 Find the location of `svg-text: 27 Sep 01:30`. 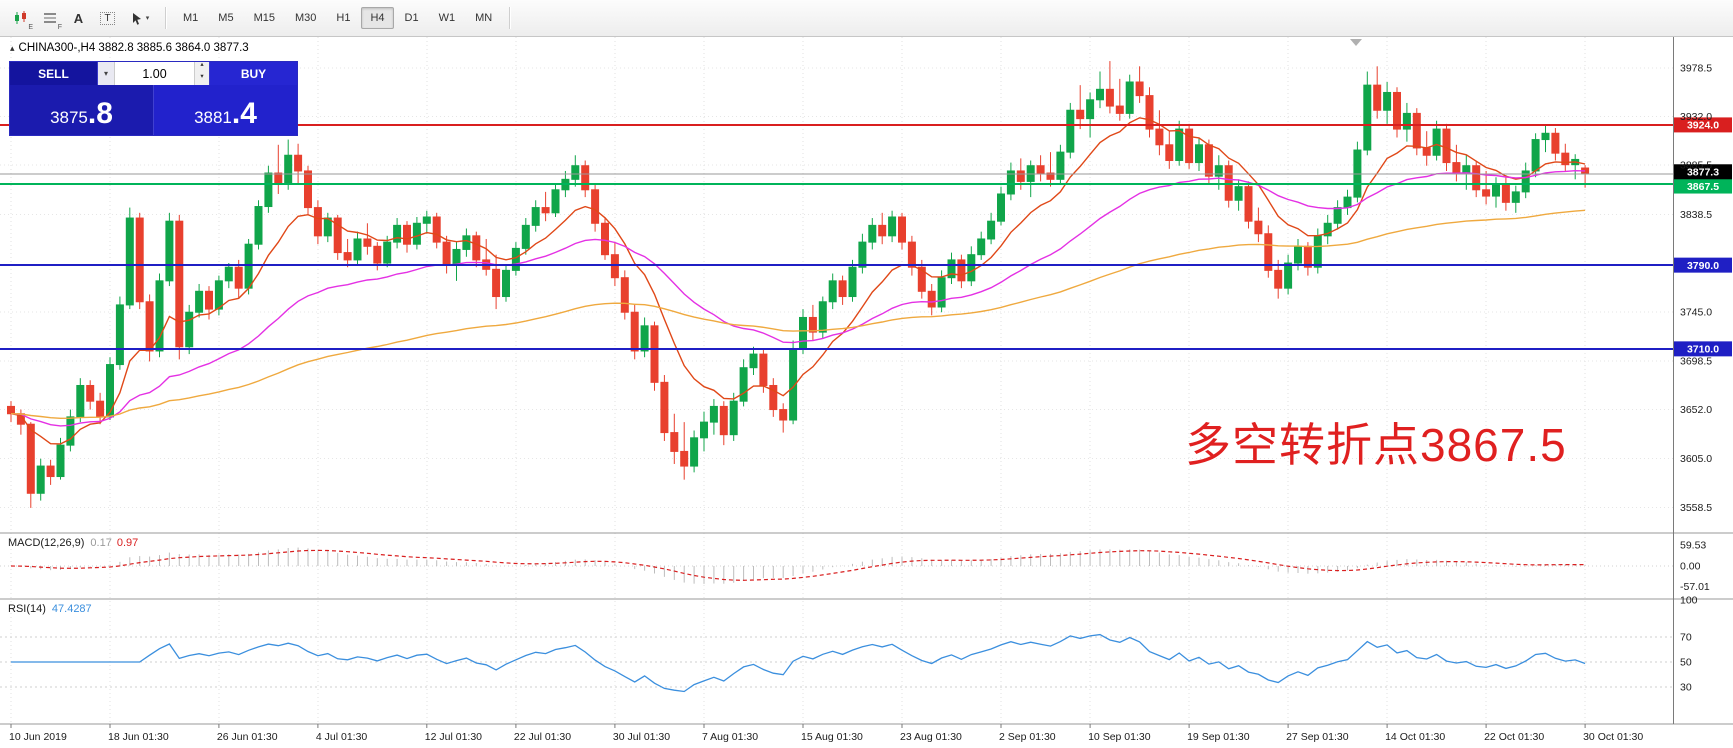

svg-text: 27 Sep 01:30 is located at coordinates (1317, 737).